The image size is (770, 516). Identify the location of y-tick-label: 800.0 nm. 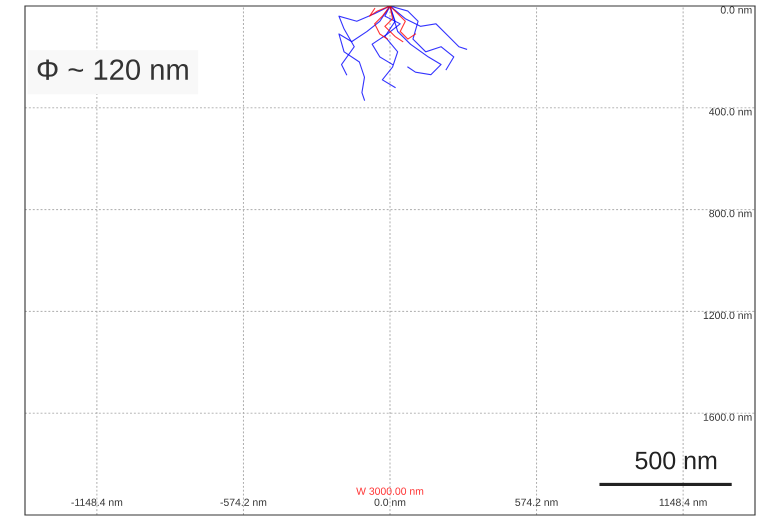
(730, 214).